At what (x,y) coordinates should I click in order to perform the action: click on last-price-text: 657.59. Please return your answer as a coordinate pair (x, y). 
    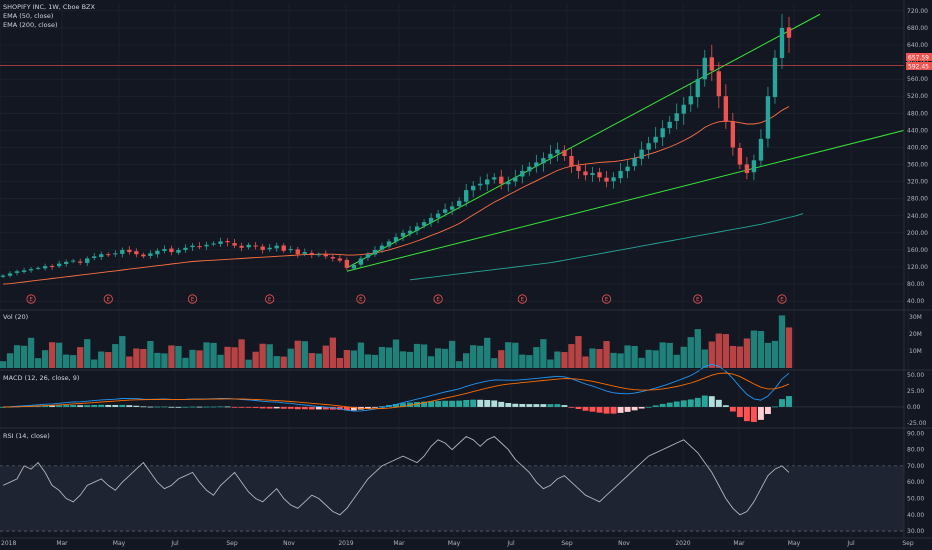
    Looking at the image, I should click on (918, 58).